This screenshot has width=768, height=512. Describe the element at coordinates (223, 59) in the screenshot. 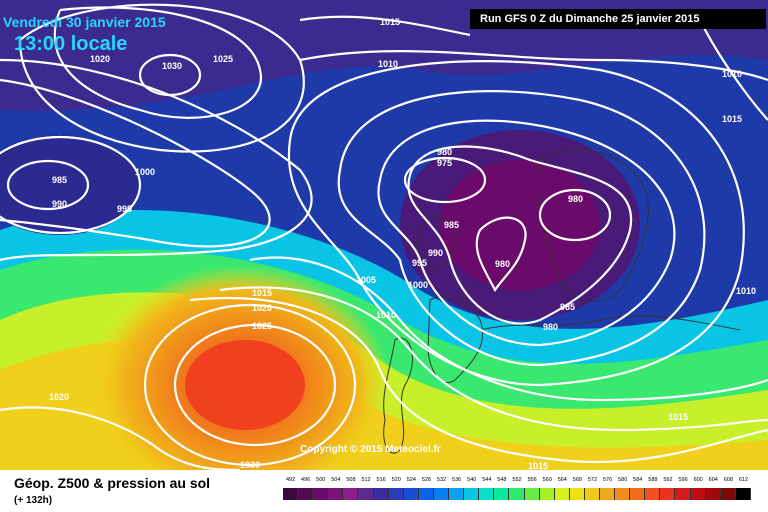

I see `isobar-label: 1025` at that location.